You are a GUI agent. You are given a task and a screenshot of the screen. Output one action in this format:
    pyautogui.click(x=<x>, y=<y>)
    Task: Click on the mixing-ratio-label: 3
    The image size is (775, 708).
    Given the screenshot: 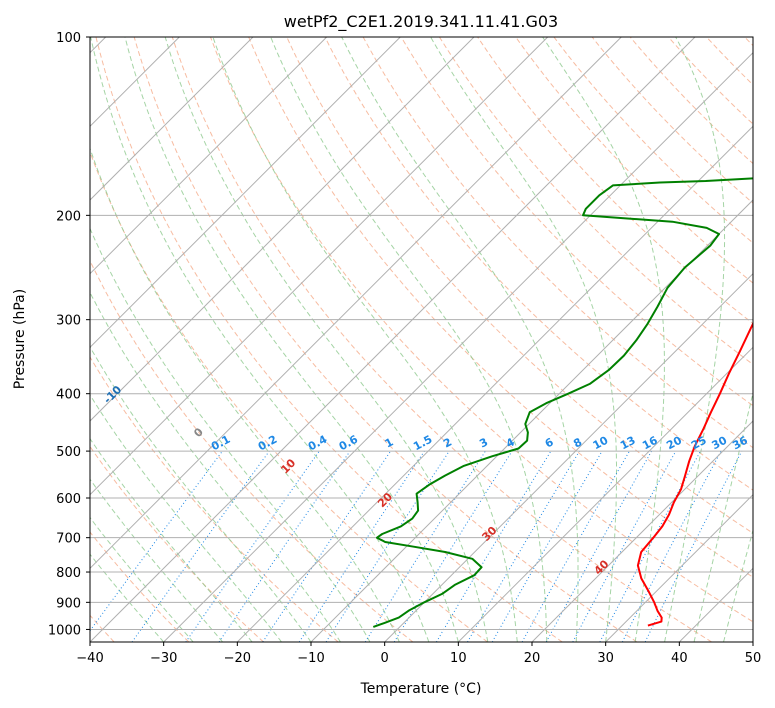 What is the action you would take?
    pyautogui.click(x=483, y=442)
    